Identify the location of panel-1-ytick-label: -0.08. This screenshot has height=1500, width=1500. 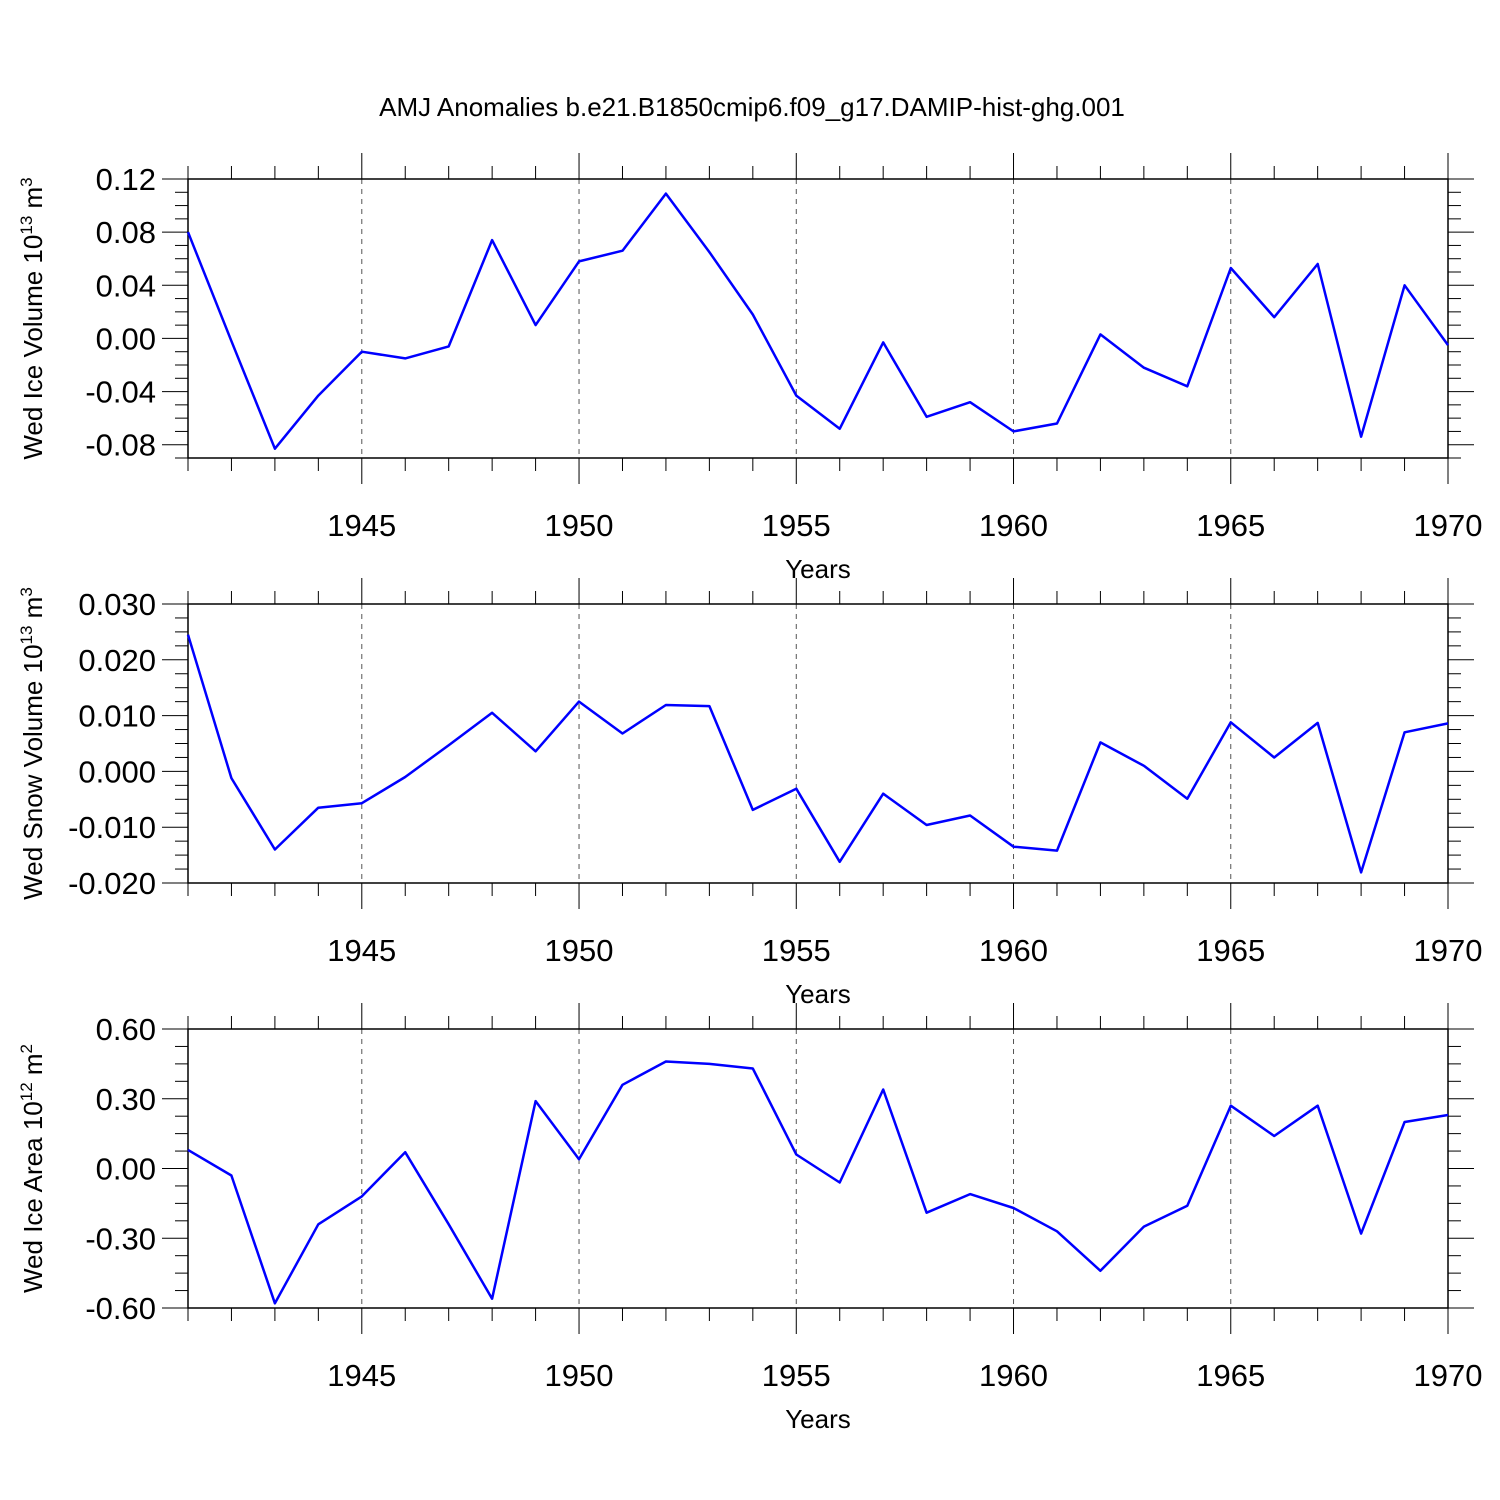
(120, 445).